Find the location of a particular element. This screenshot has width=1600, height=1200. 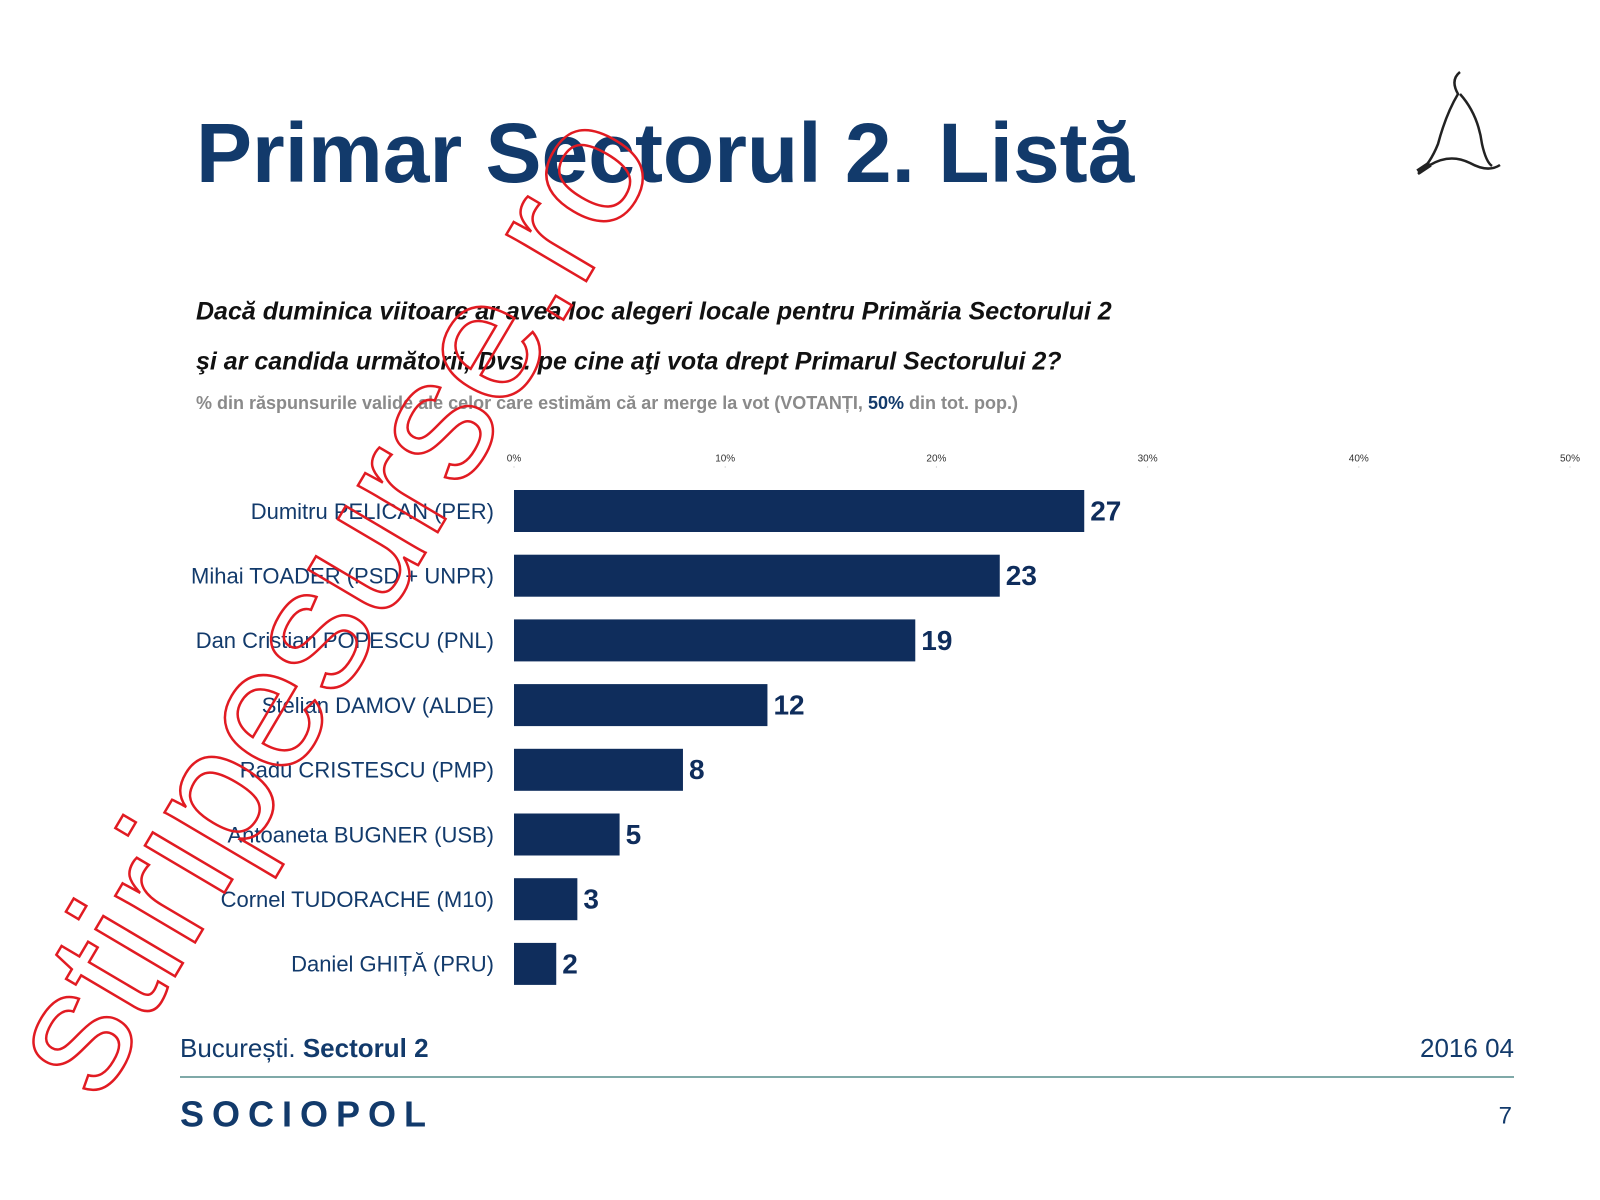

footer-date: 2016 04 is located at coordinates (1467, 1048).